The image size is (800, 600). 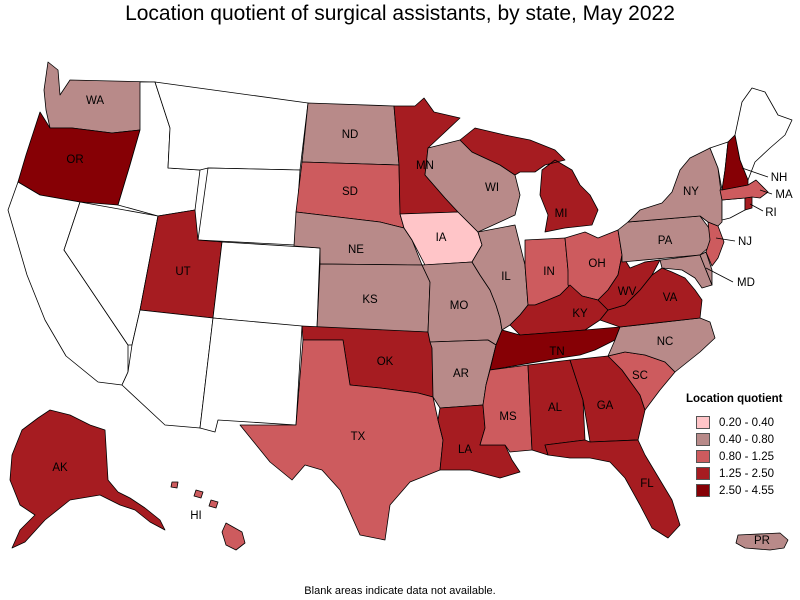 What do you see at coordinates (74, 160) in the screenshot?
I see `label-OR: OR` at bounding box center [74, 160].